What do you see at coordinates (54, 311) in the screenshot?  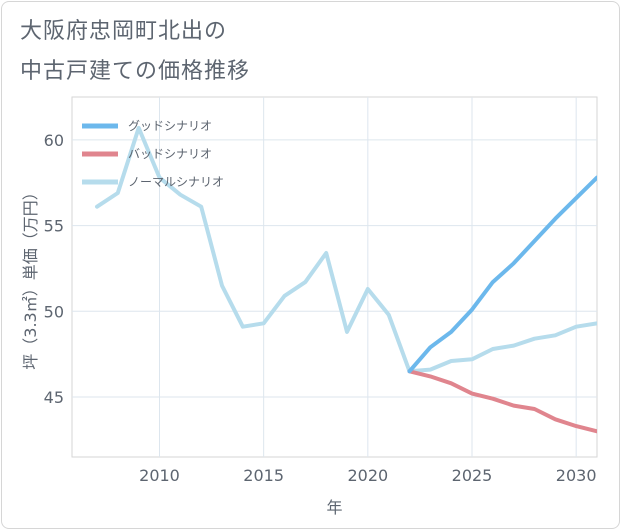 I see `y-tick-label: 50` at bounding box center [54, 311].